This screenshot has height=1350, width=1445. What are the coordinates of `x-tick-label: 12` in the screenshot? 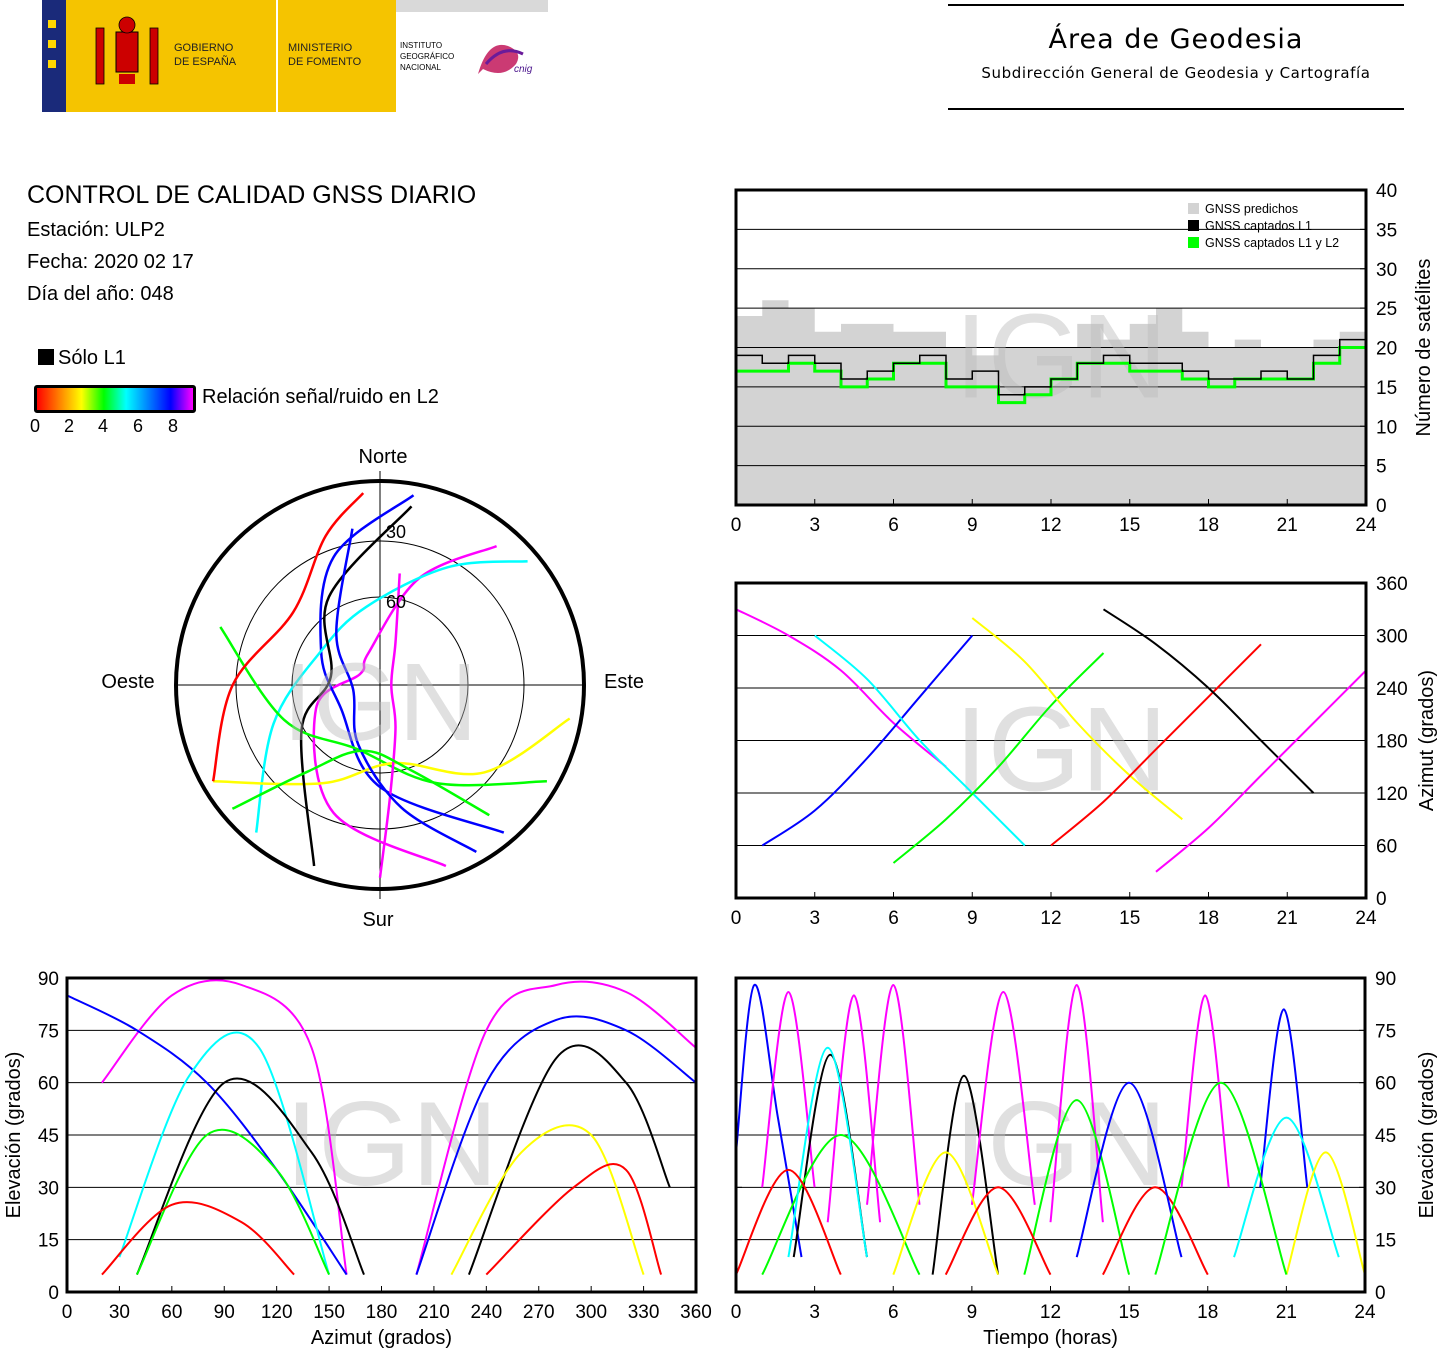 It's located at (1050, 1312).